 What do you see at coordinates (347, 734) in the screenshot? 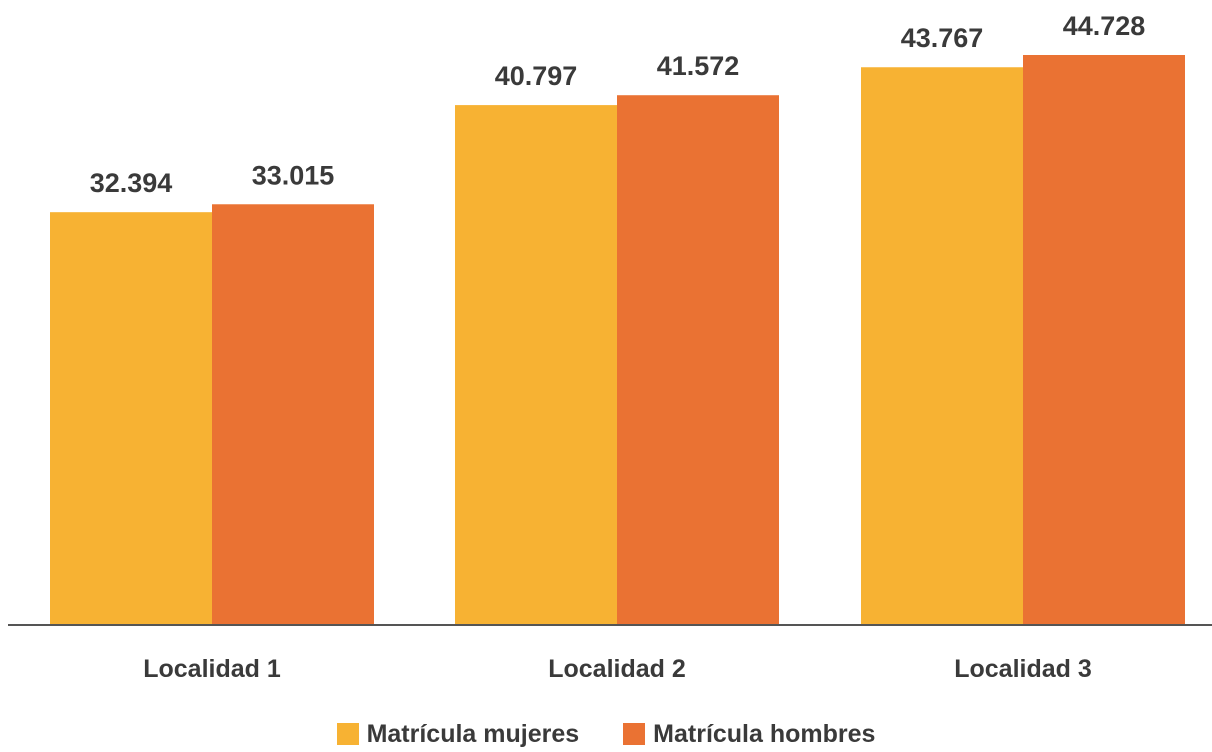
I see `legend-swatch-mujeres` at bounding box center [347, 734].